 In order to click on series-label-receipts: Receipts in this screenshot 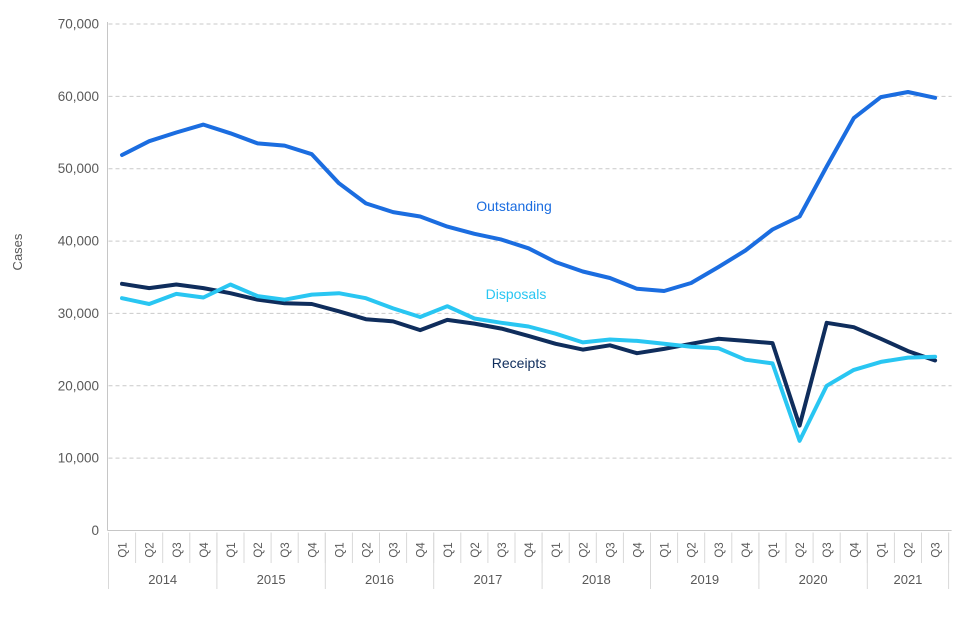, I will do `click(519, 363)`.